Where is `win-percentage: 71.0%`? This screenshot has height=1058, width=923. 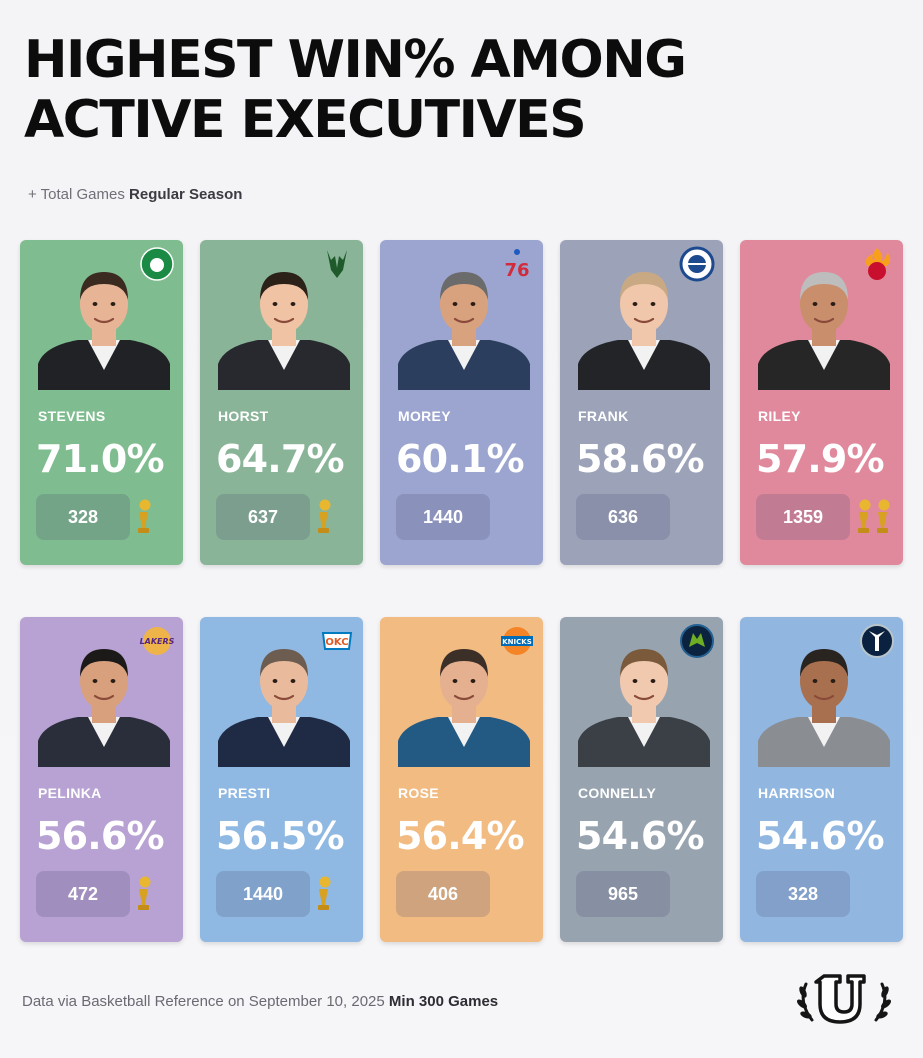
win-percentage: 71.0% is located at coordinates (100, 459).